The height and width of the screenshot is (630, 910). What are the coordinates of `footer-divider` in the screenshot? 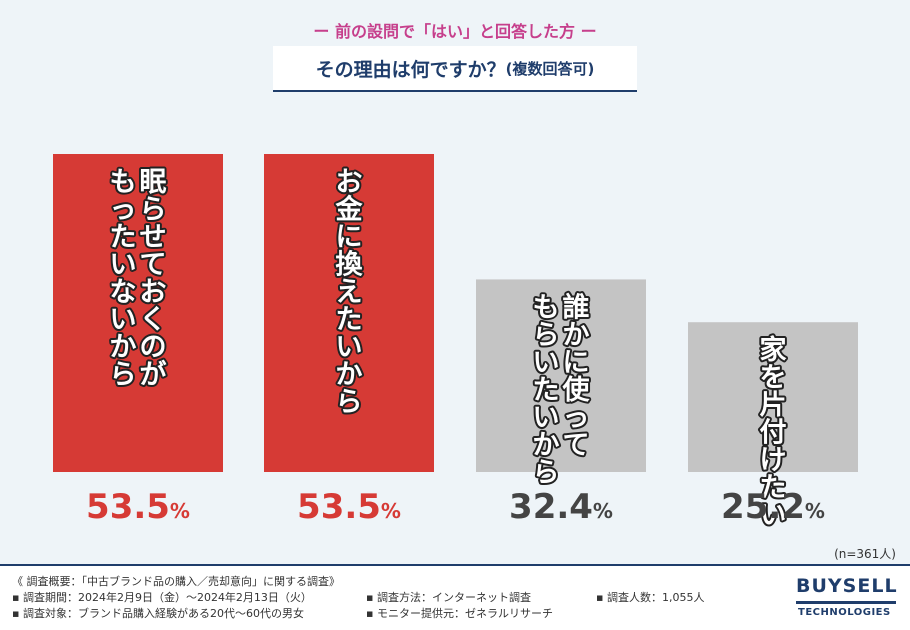 It's located at (455, 565).